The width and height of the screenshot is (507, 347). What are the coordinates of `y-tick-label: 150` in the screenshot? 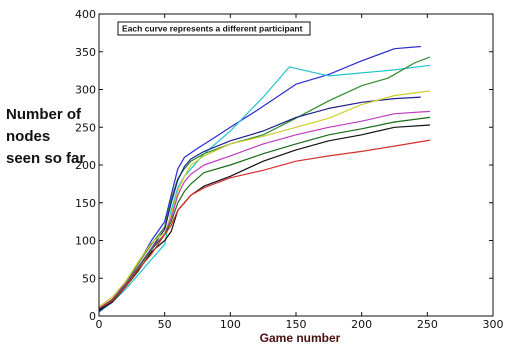 It's located at (85, 203).